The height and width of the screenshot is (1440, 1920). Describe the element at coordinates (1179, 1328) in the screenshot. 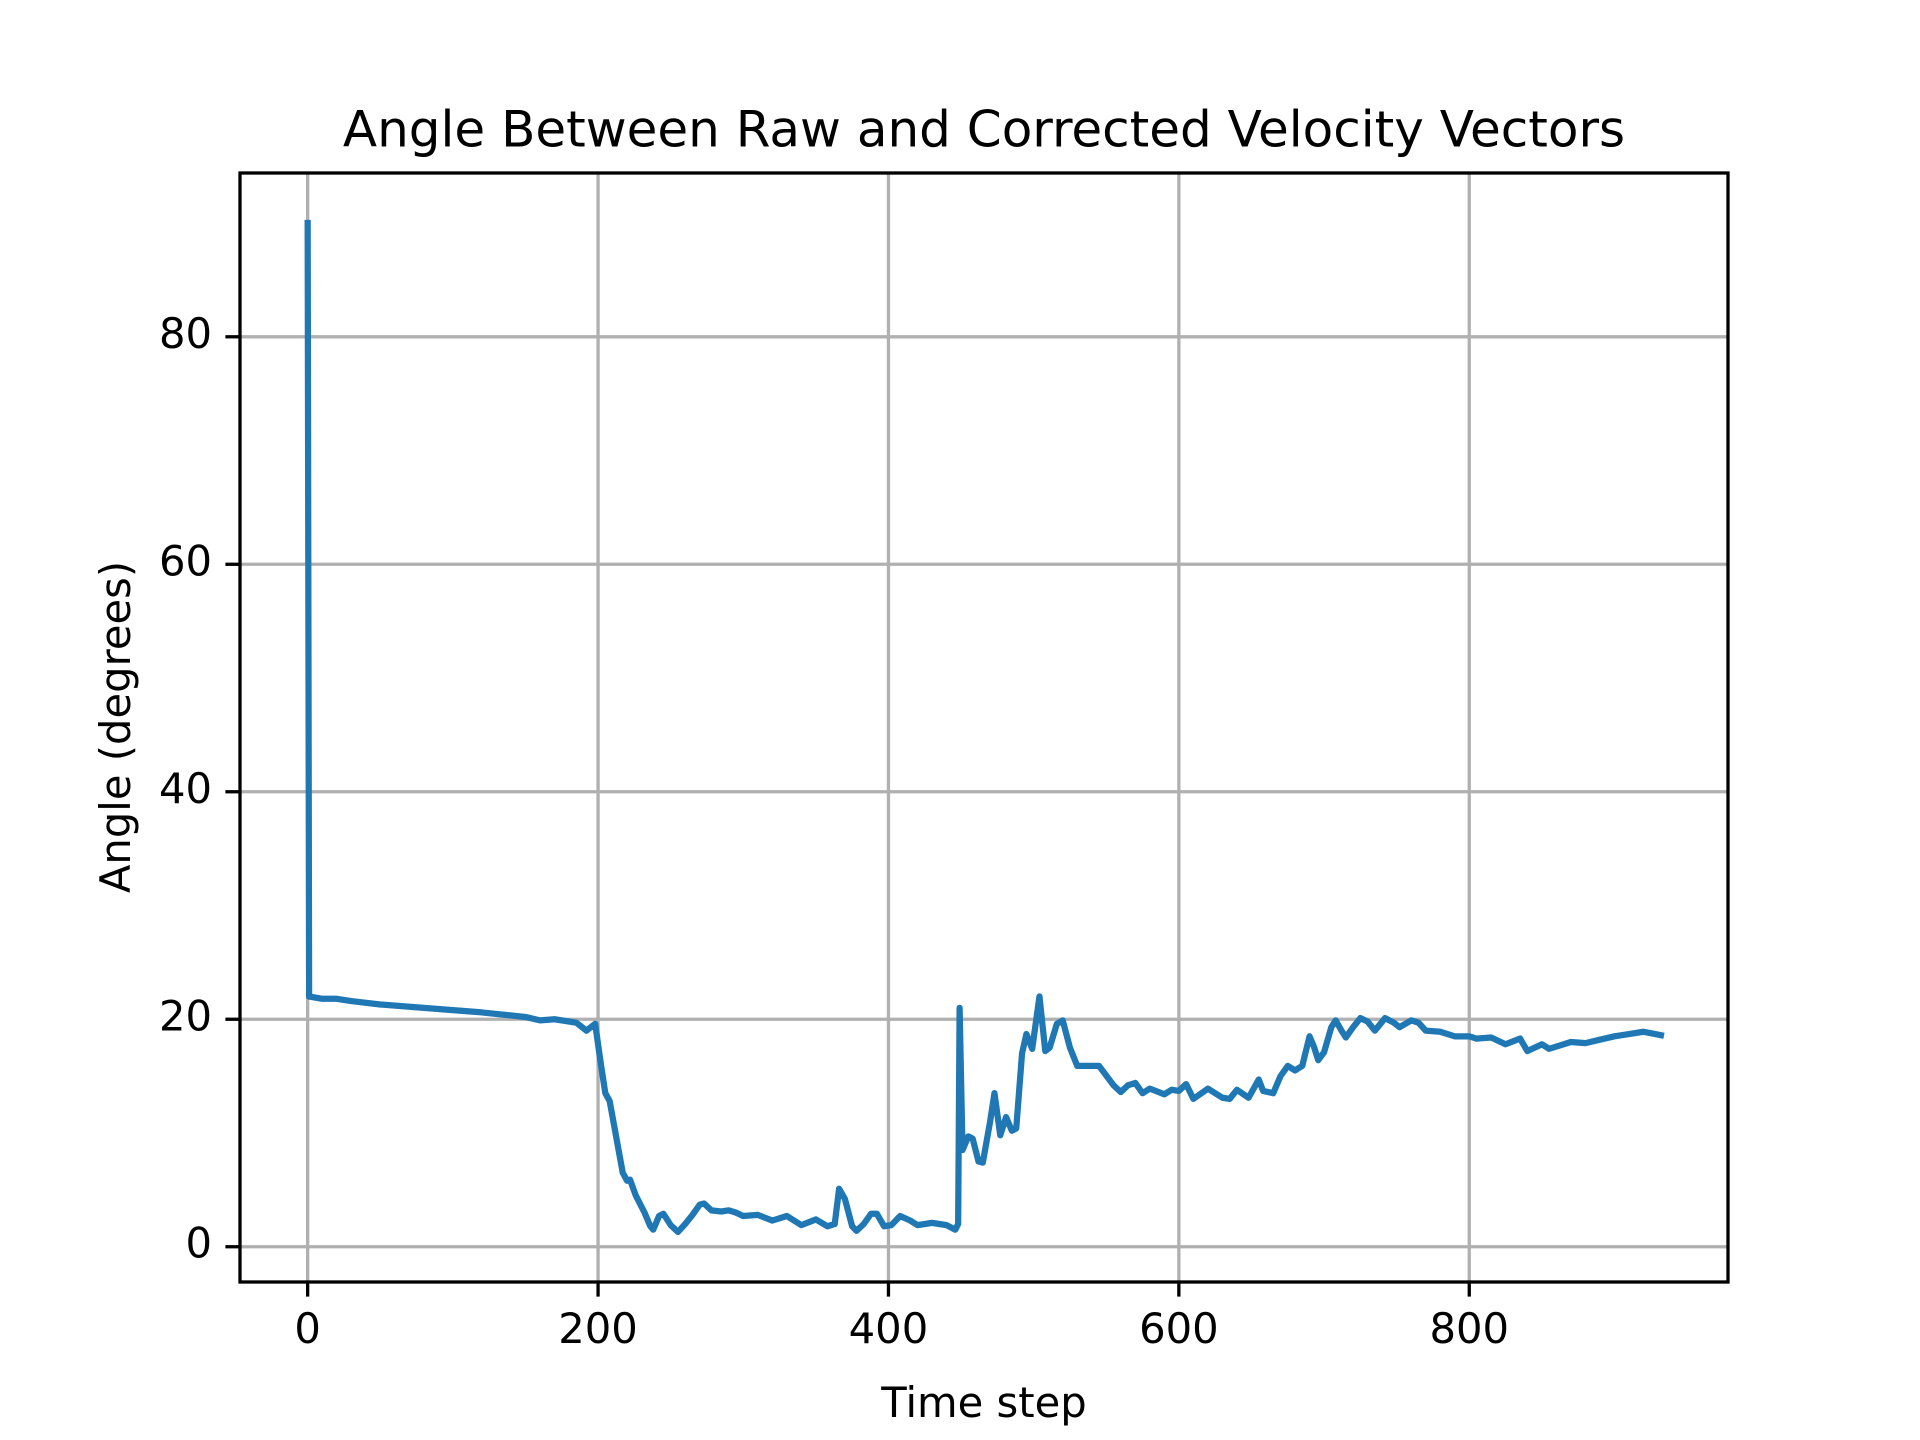

I see `x-tick-label: 600` at that location.